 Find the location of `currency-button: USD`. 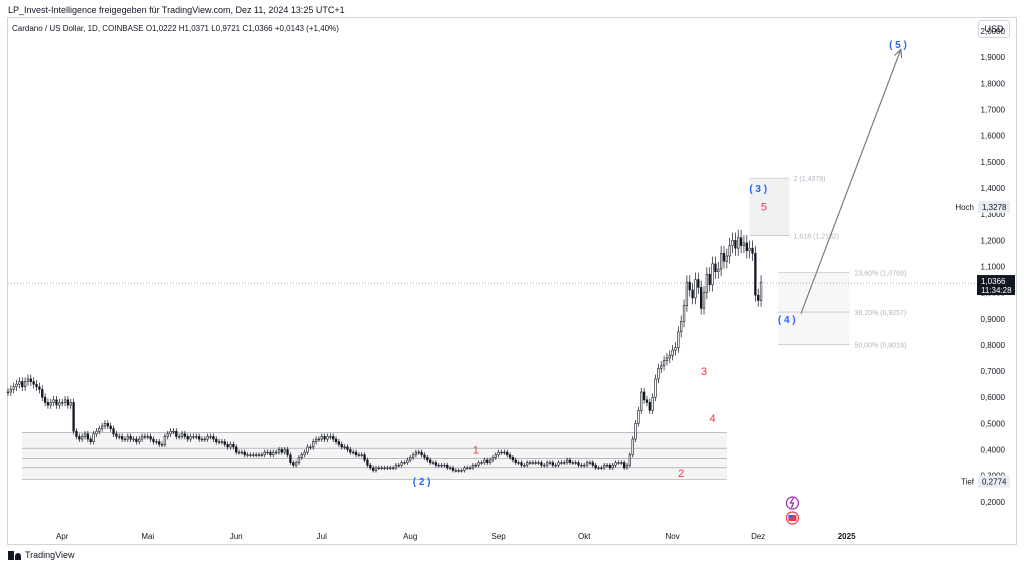

currency-button: USD is located at coordinates (994, 29).